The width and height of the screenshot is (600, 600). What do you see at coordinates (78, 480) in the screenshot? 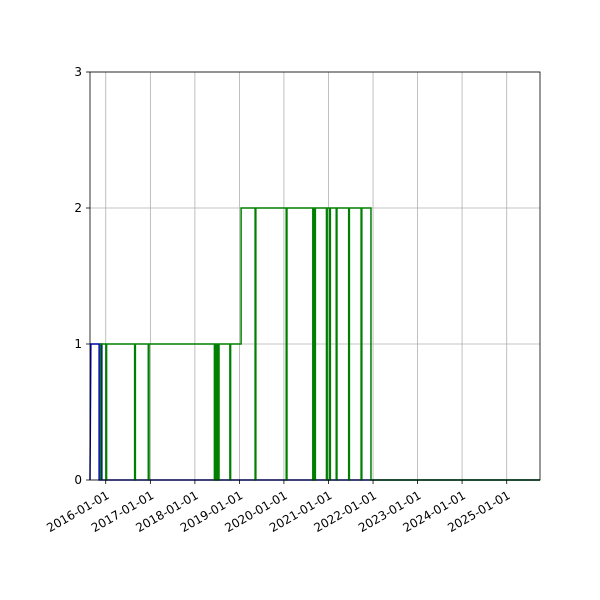
I see `y-tick-label: 0` at bounding box center [78, 480].